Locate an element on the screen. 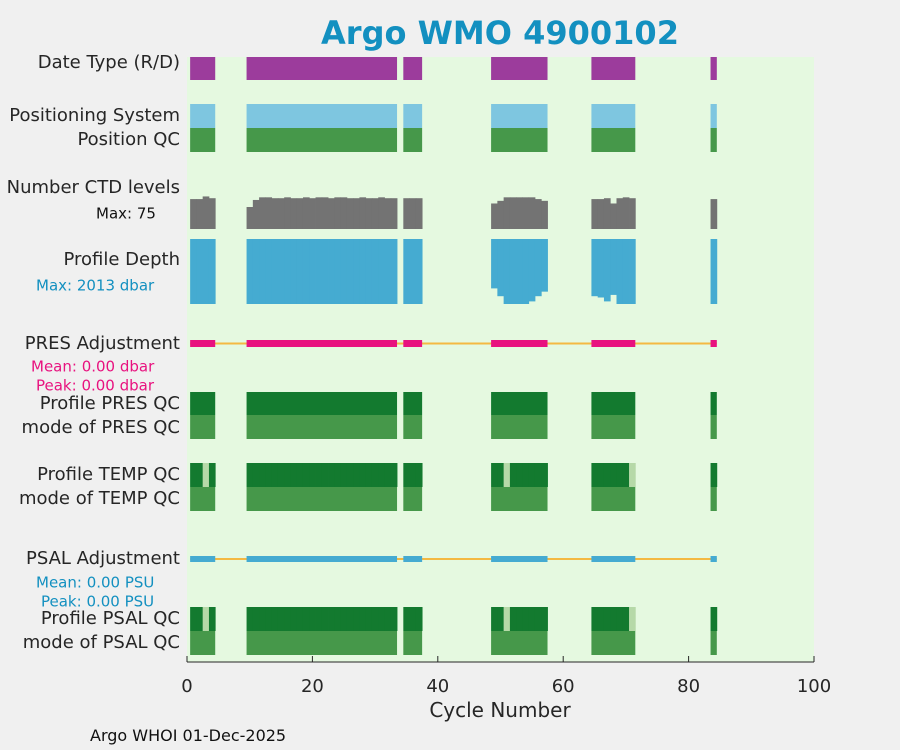  x-tick-label-100: 100 is located at coordinates (814, 686).